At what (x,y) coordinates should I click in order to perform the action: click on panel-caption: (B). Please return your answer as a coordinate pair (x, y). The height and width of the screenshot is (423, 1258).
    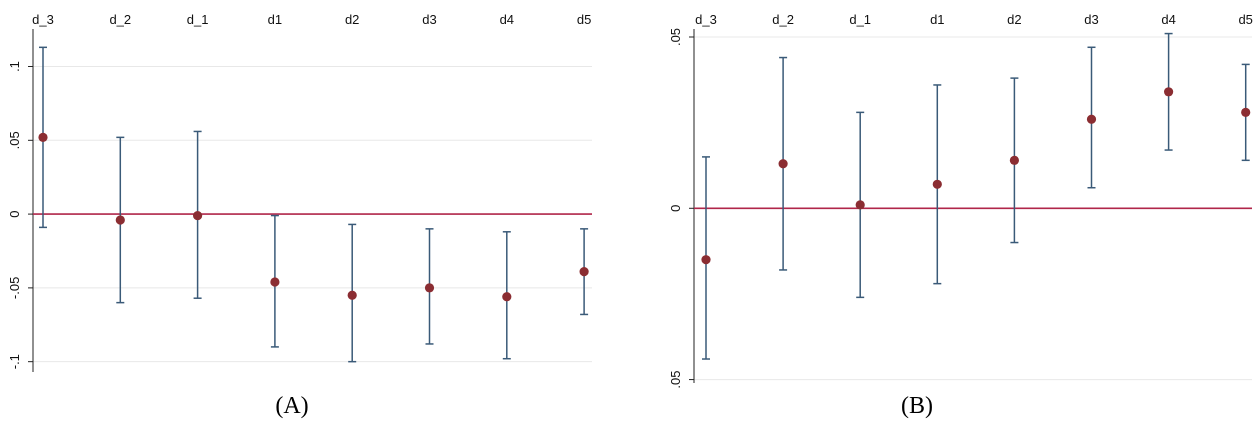
    Looking at the image, I should click on (917, 406).